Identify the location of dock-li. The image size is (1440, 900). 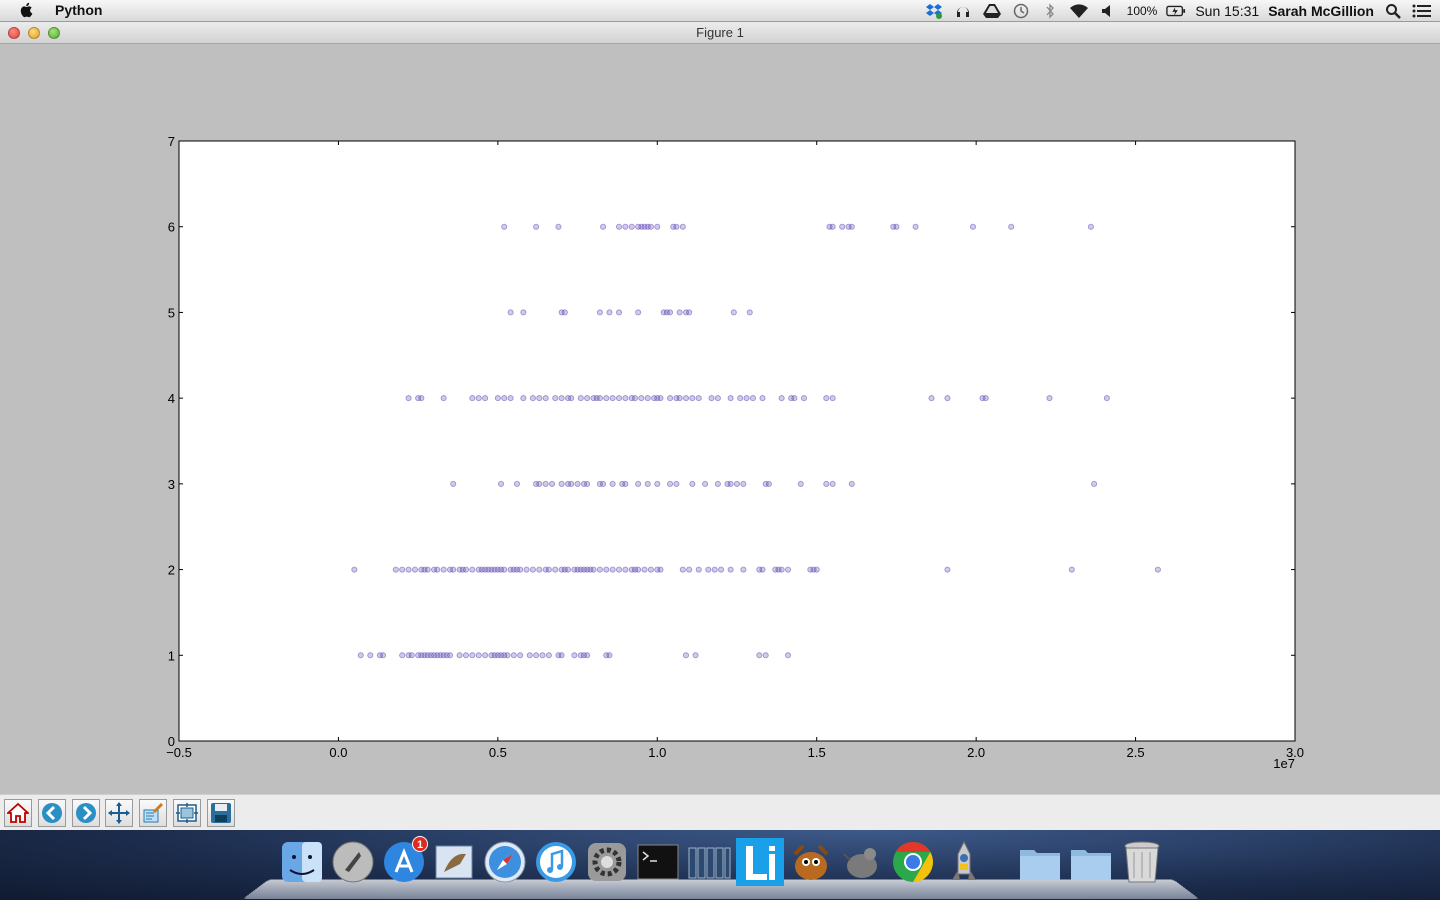
(760, 862).